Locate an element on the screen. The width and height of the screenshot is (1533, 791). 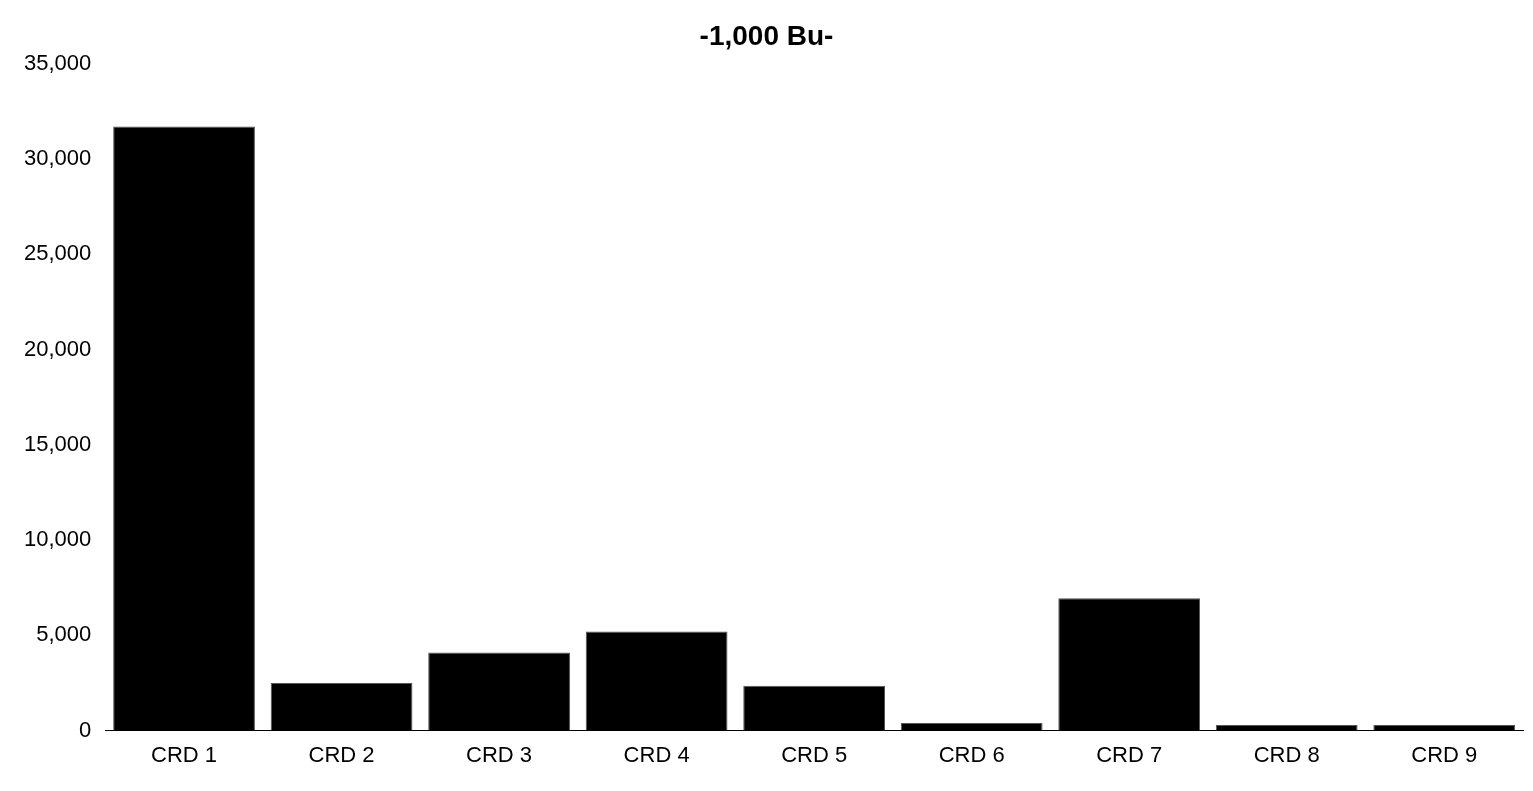
x-tick-label: CRD 8 is located at coordinates (1286, 754).